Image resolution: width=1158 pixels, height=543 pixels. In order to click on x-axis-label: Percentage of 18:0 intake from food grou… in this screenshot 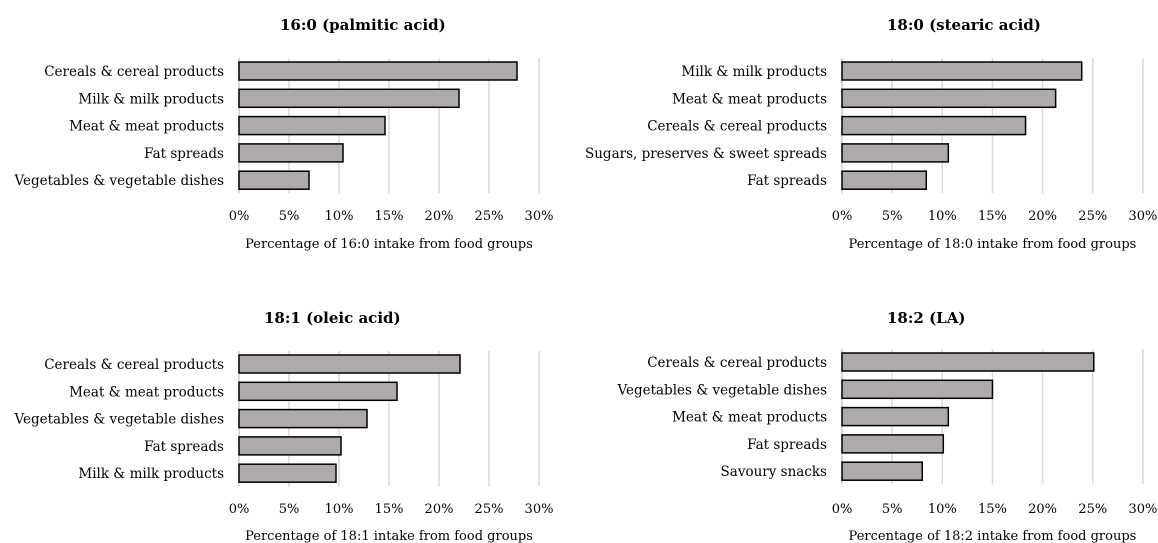, I will do `click(993, 244)`.